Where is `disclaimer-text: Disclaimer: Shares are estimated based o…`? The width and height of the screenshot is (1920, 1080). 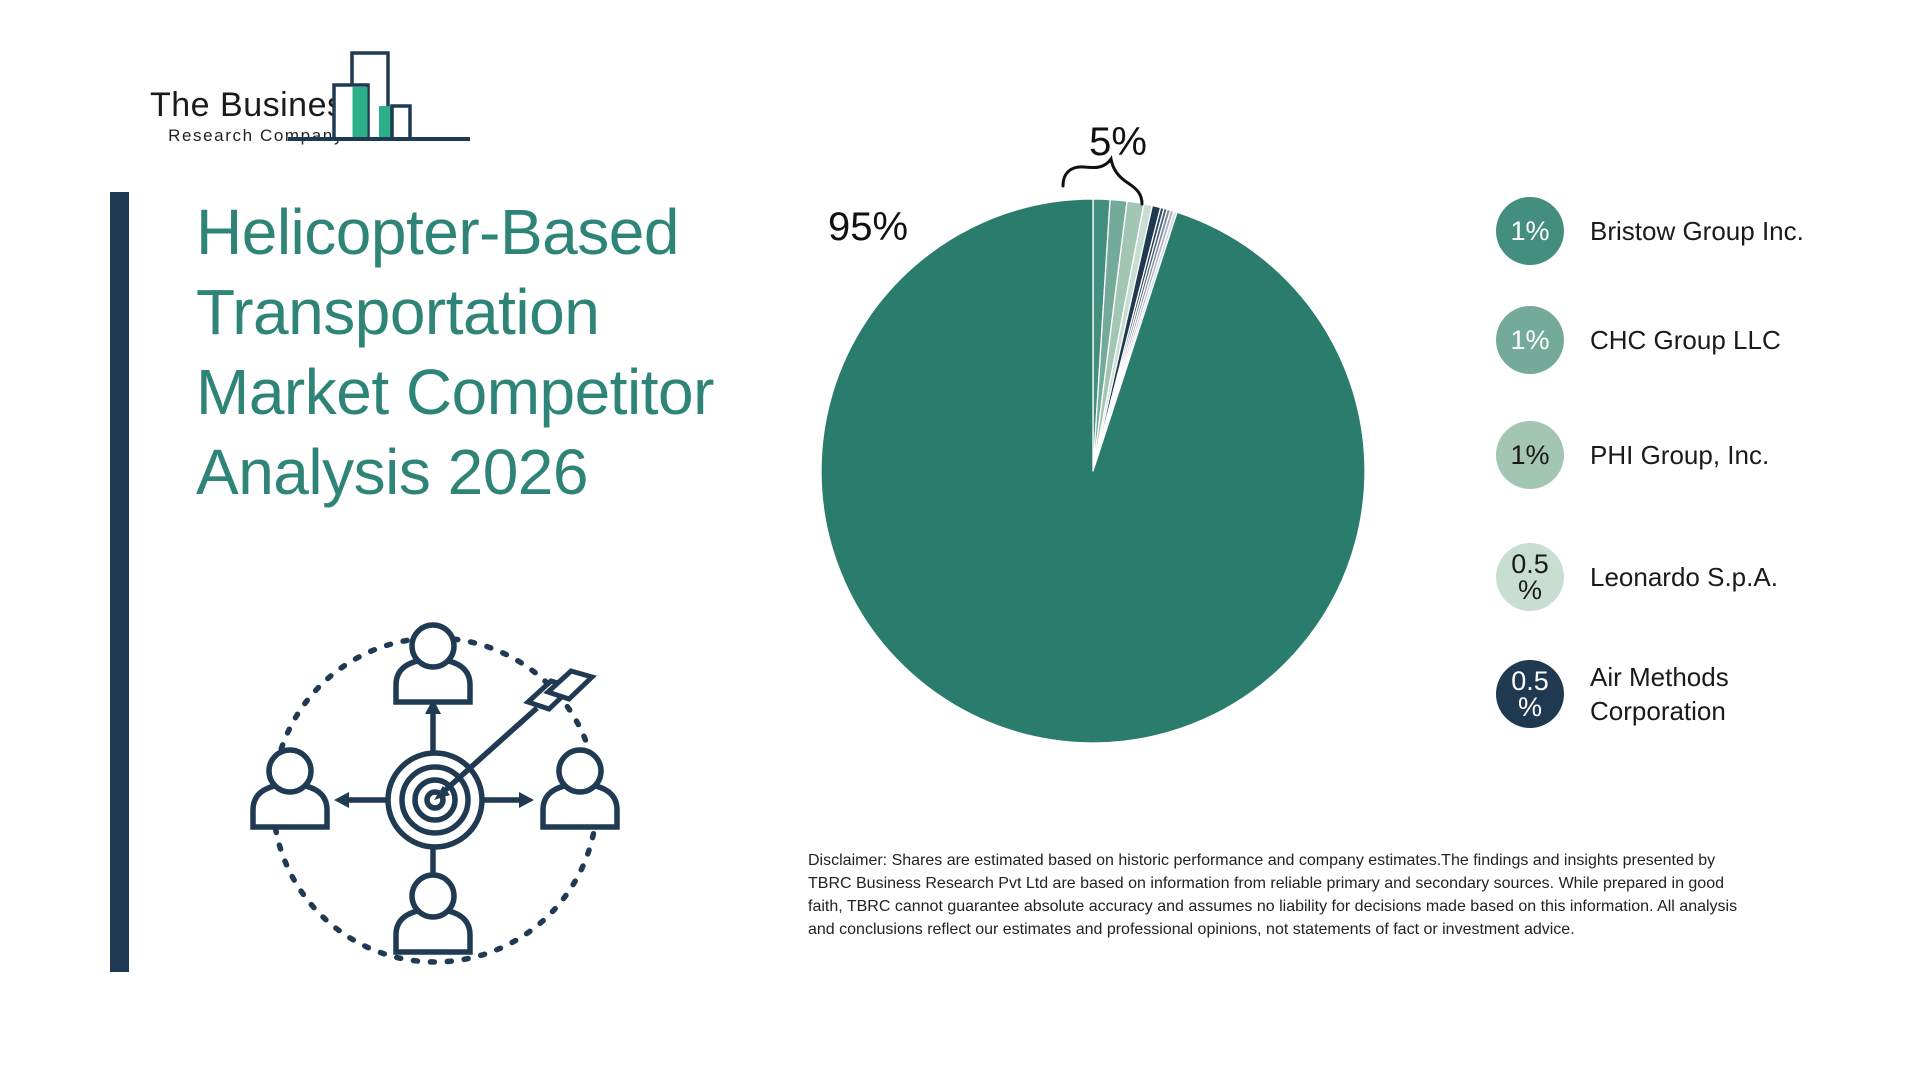
disclaimer-text: Disclaimer: Shares are estimated based o… is located at coordinates (1272, 895).